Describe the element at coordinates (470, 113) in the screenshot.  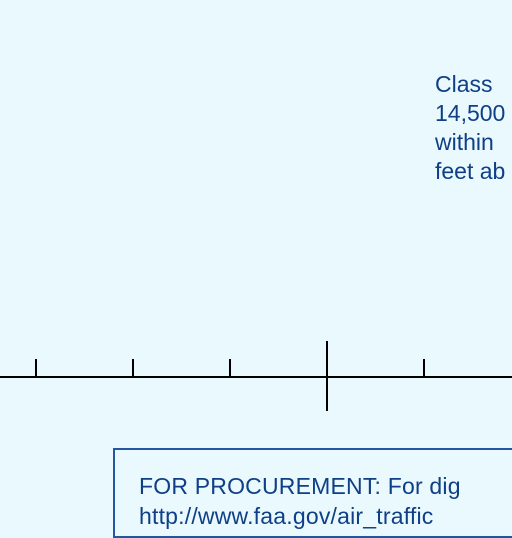
I see `airspace-note-line-2: 14,500` at that location.